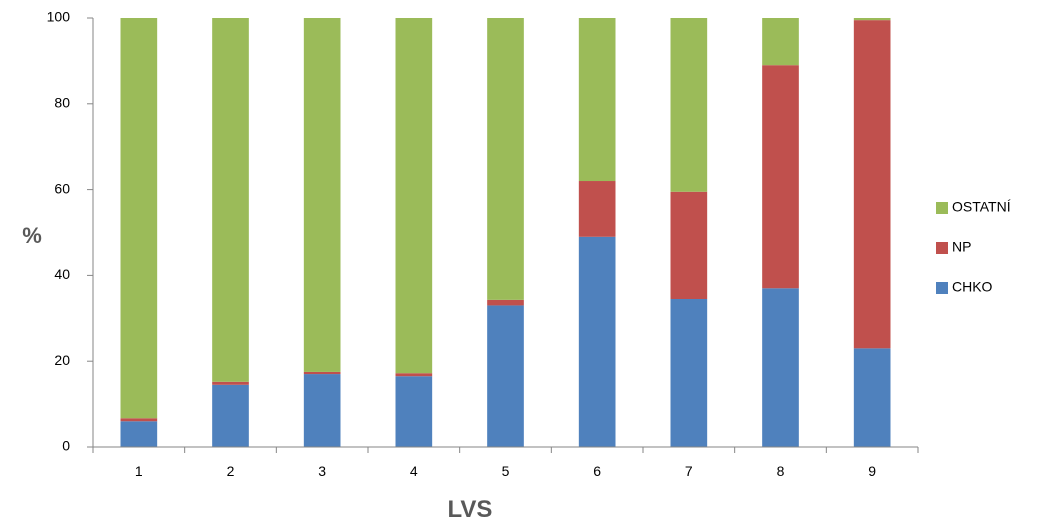 This screenshot has height=531, width=1054. What do you see at coordinates (942, 248) in the screenshot?
I see `legend-swatch-np` at bounding box center [942, 248].